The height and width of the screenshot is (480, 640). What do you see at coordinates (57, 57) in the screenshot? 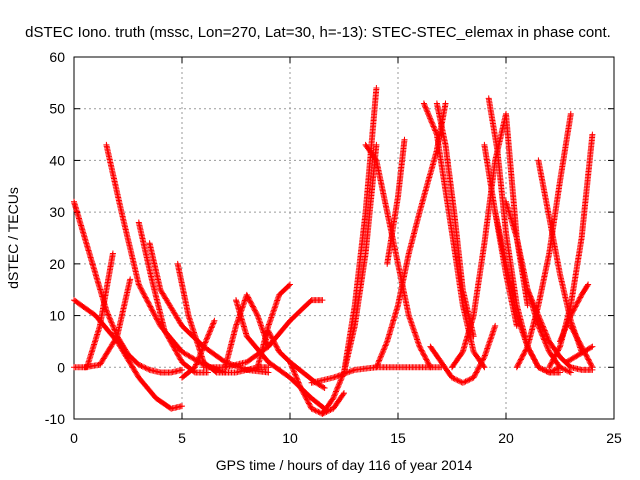
I see `y-tick-label: 60` at bounding box center [57, 57].